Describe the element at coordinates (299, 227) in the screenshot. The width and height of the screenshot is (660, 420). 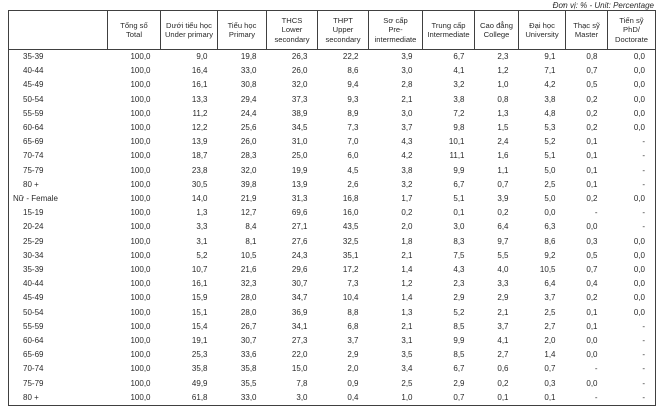
I see `table-cell: 27,1` at that location.